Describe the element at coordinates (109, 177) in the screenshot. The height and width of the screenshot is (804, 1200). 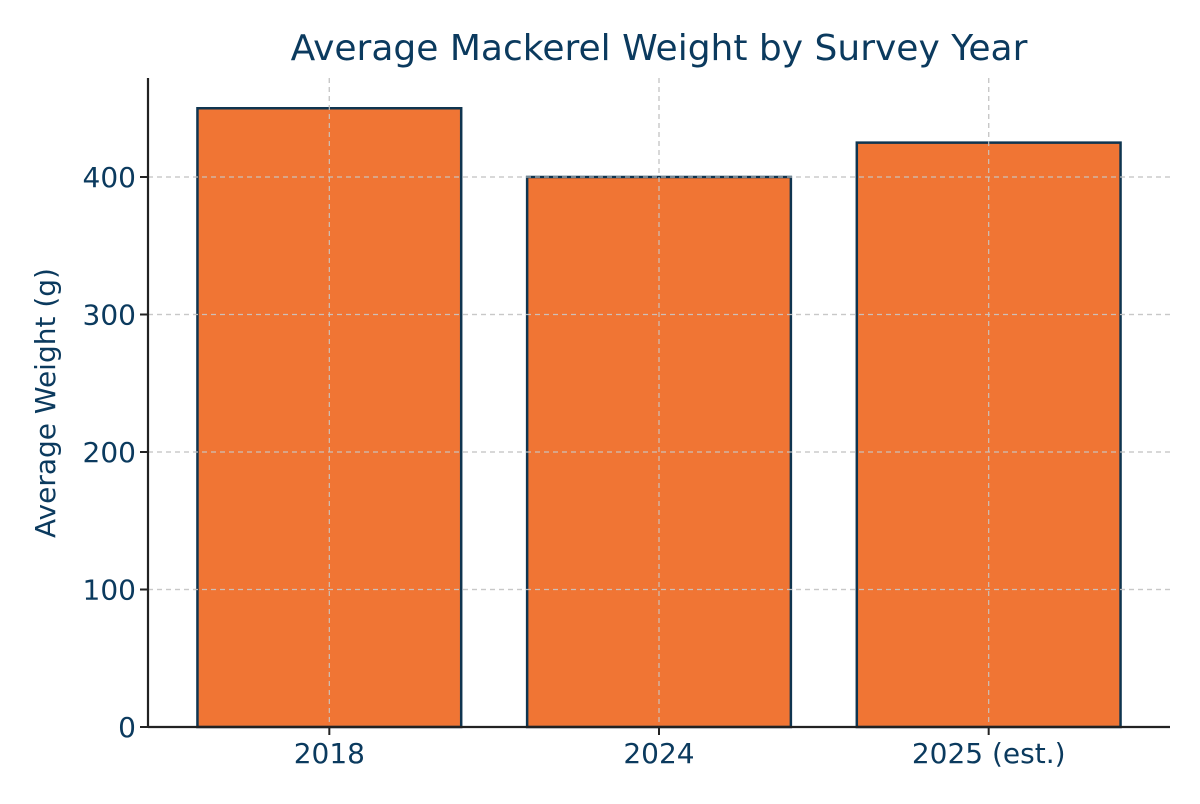
I see `y-tick-label-4: 400` at that location.